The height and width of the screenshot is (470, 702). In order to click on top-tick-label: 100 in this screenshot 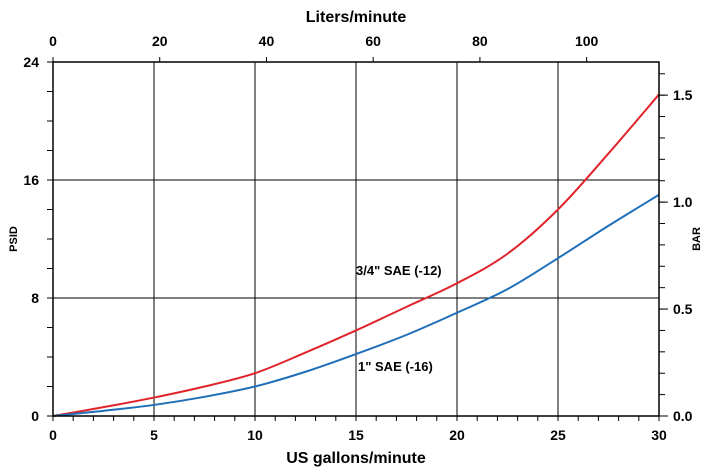, I will do `click(587, 41)`.